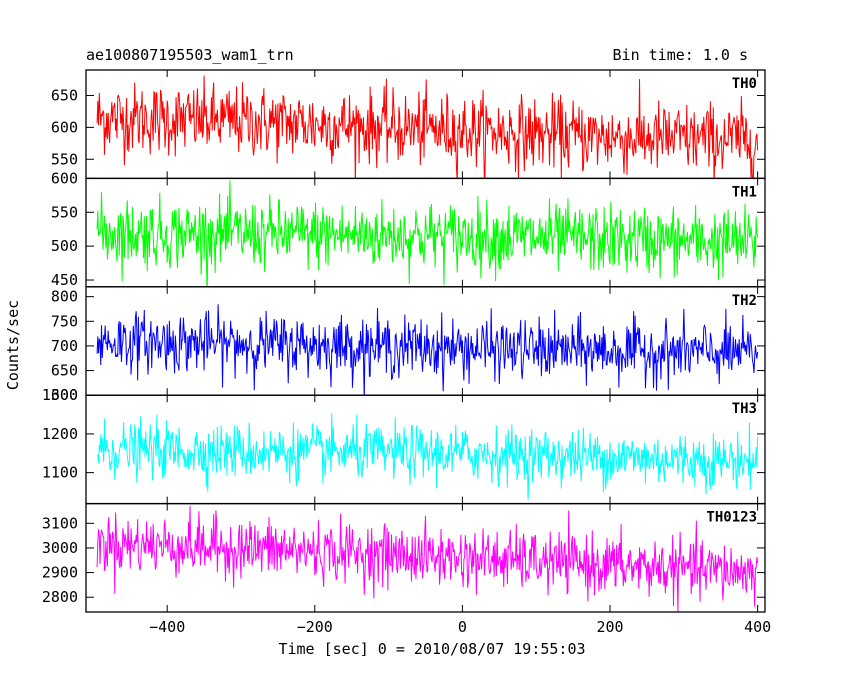 This screenshot has width=850, height=680. What do you see at coordinates (315, 627) in the screenshot?
I see `x-tick-label: −200` at bounding box center [315, 627].